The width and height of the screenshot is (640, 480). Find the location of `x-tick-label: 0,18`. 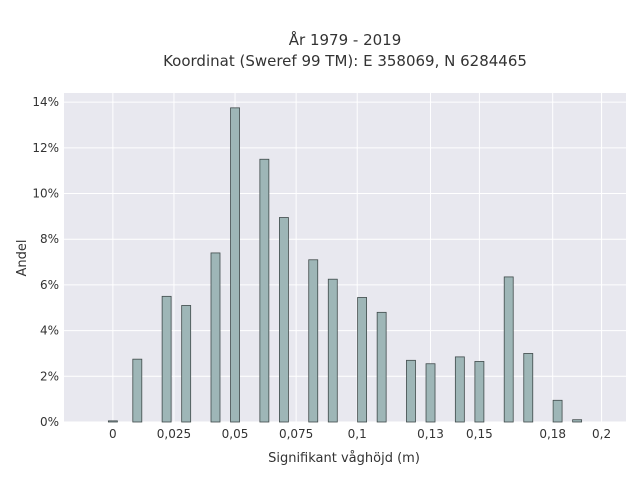

x-tick-label: 0,18 is located at coordinates (552, 434).